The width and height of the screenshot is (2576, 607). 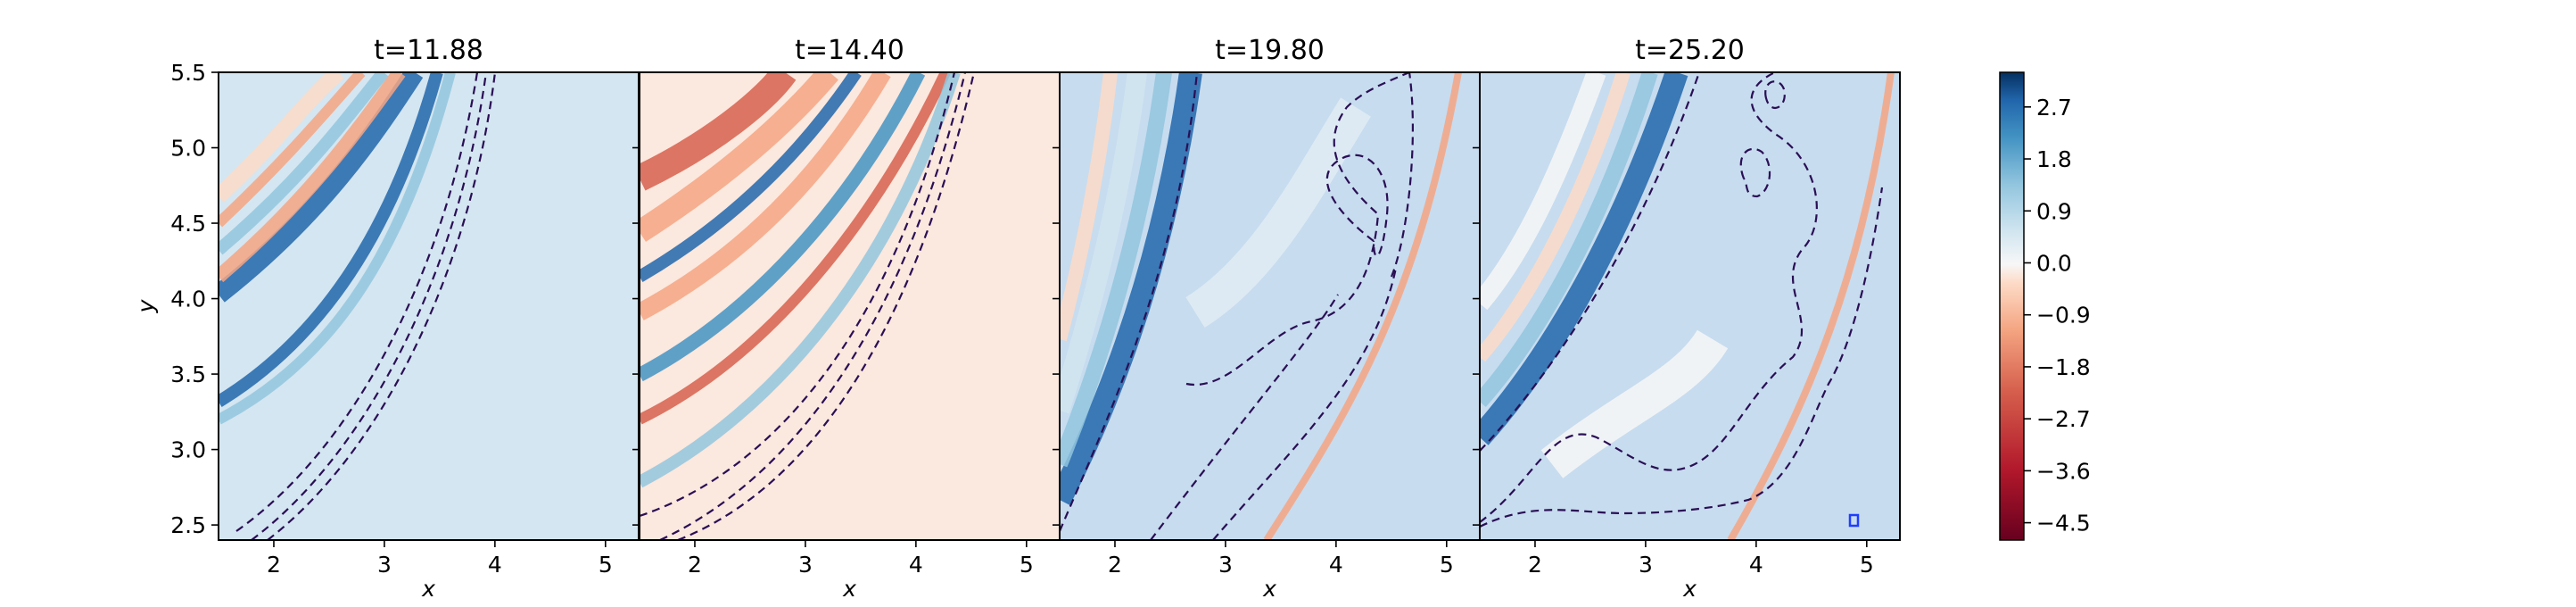 What do you see at coordinates (188, 224) in the screenshot?
I see `y-tick-label: 4.5` at bounding box center [188, 224].